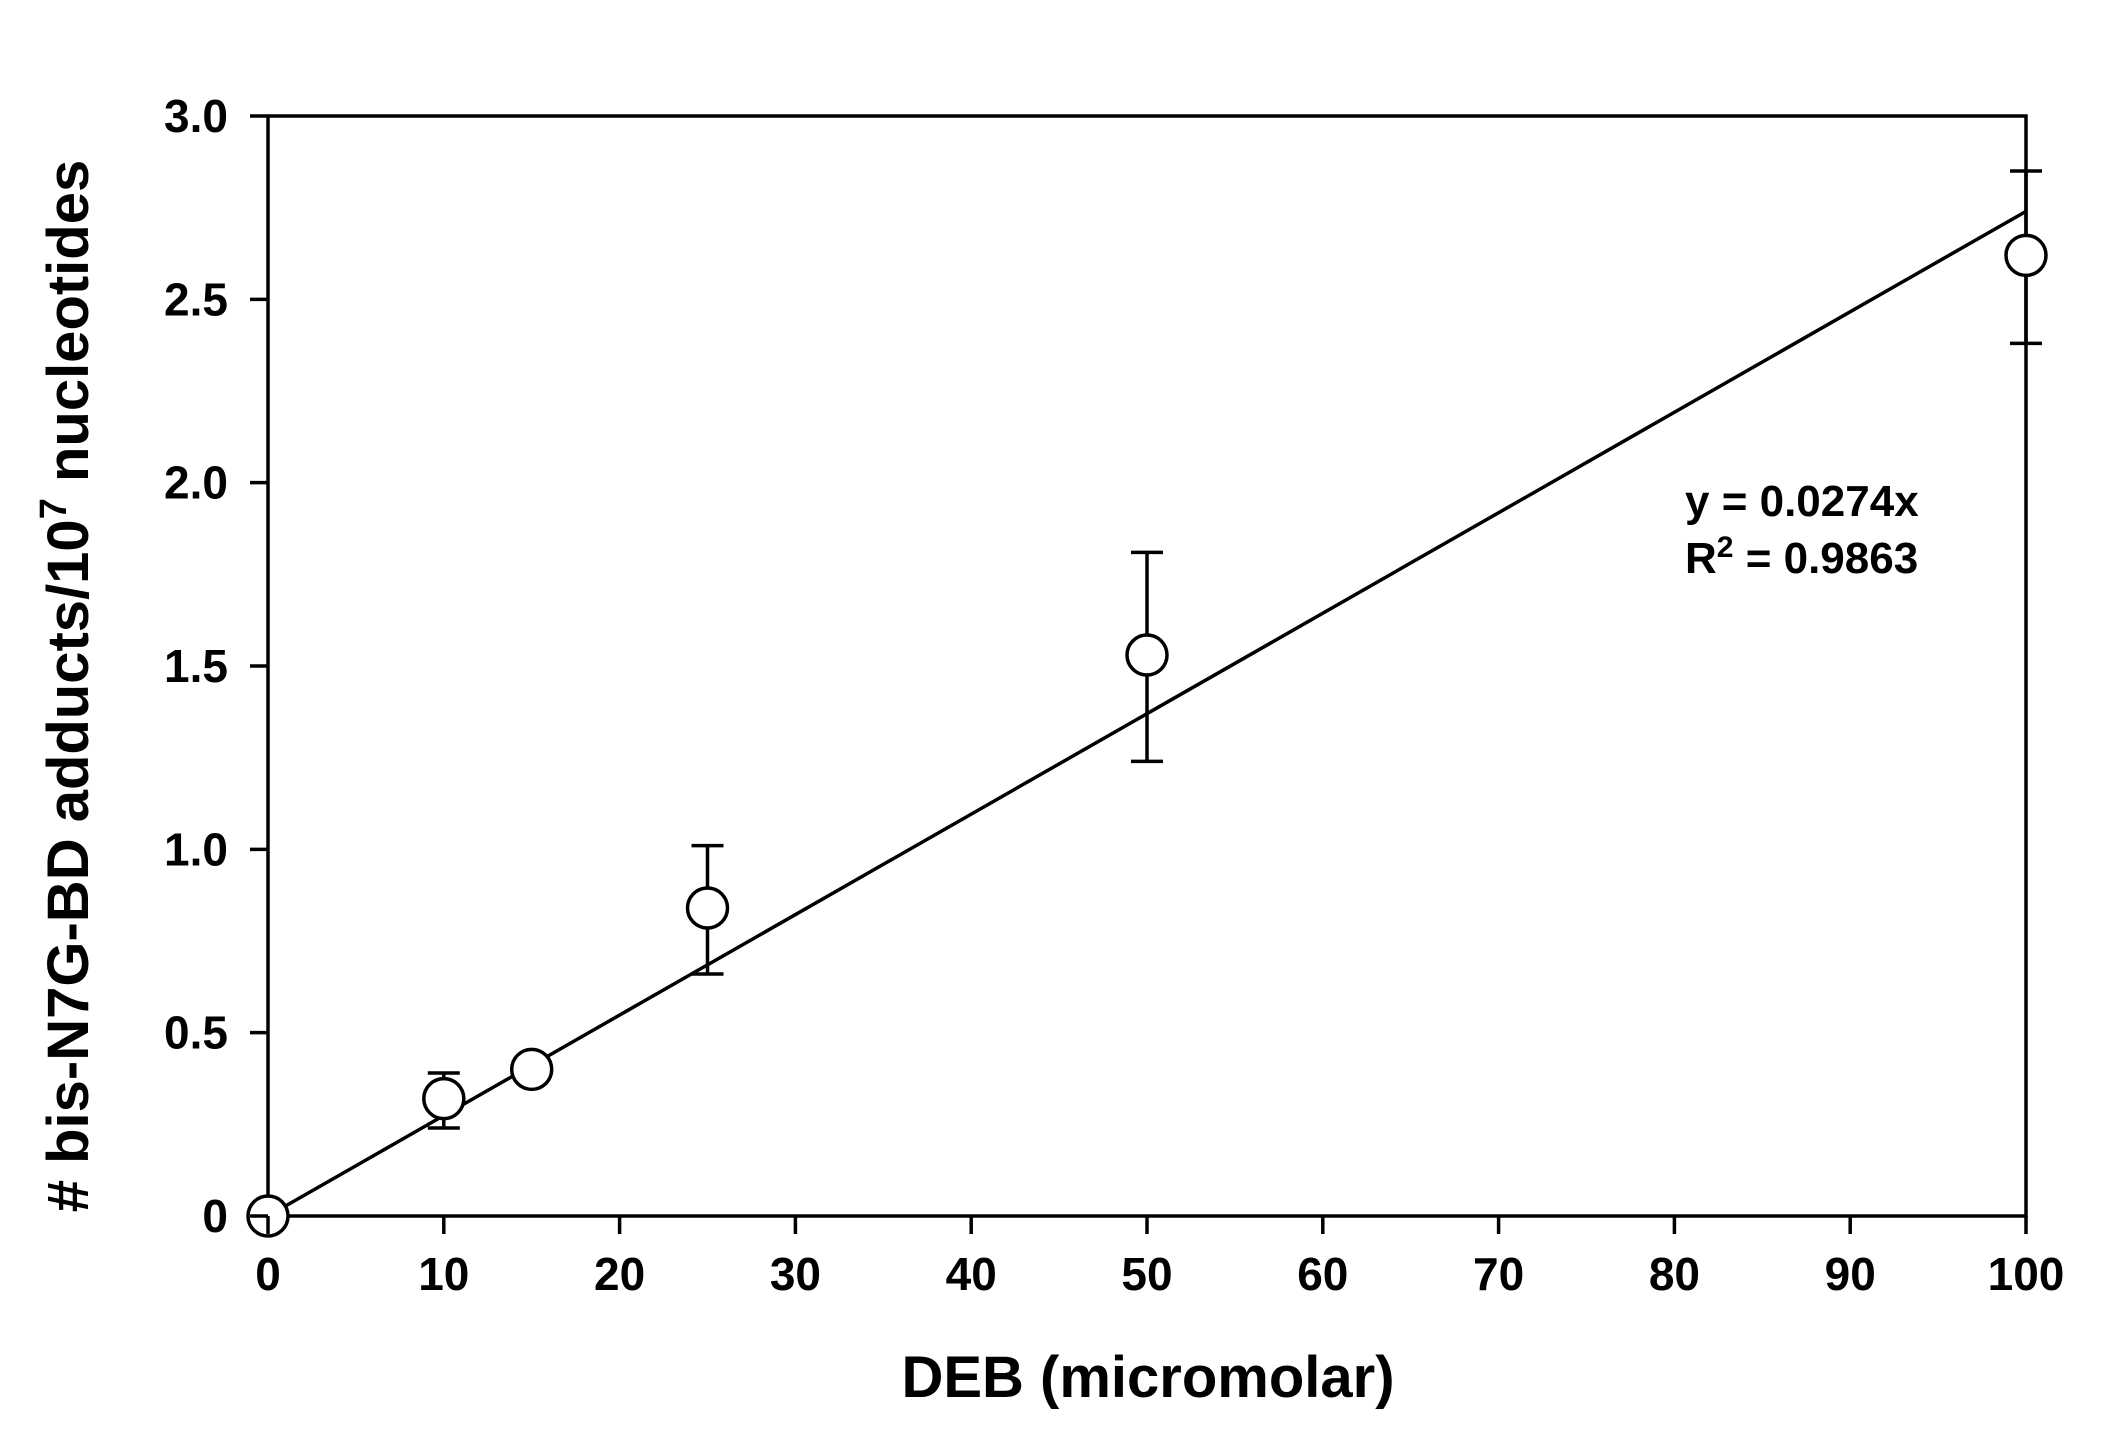 The width and height of the screenshot is (2102, 1440). Describe the element at coordinates (1825, 558) in the screenshot. I see `r-squared-value: = 0.9863` at that location.